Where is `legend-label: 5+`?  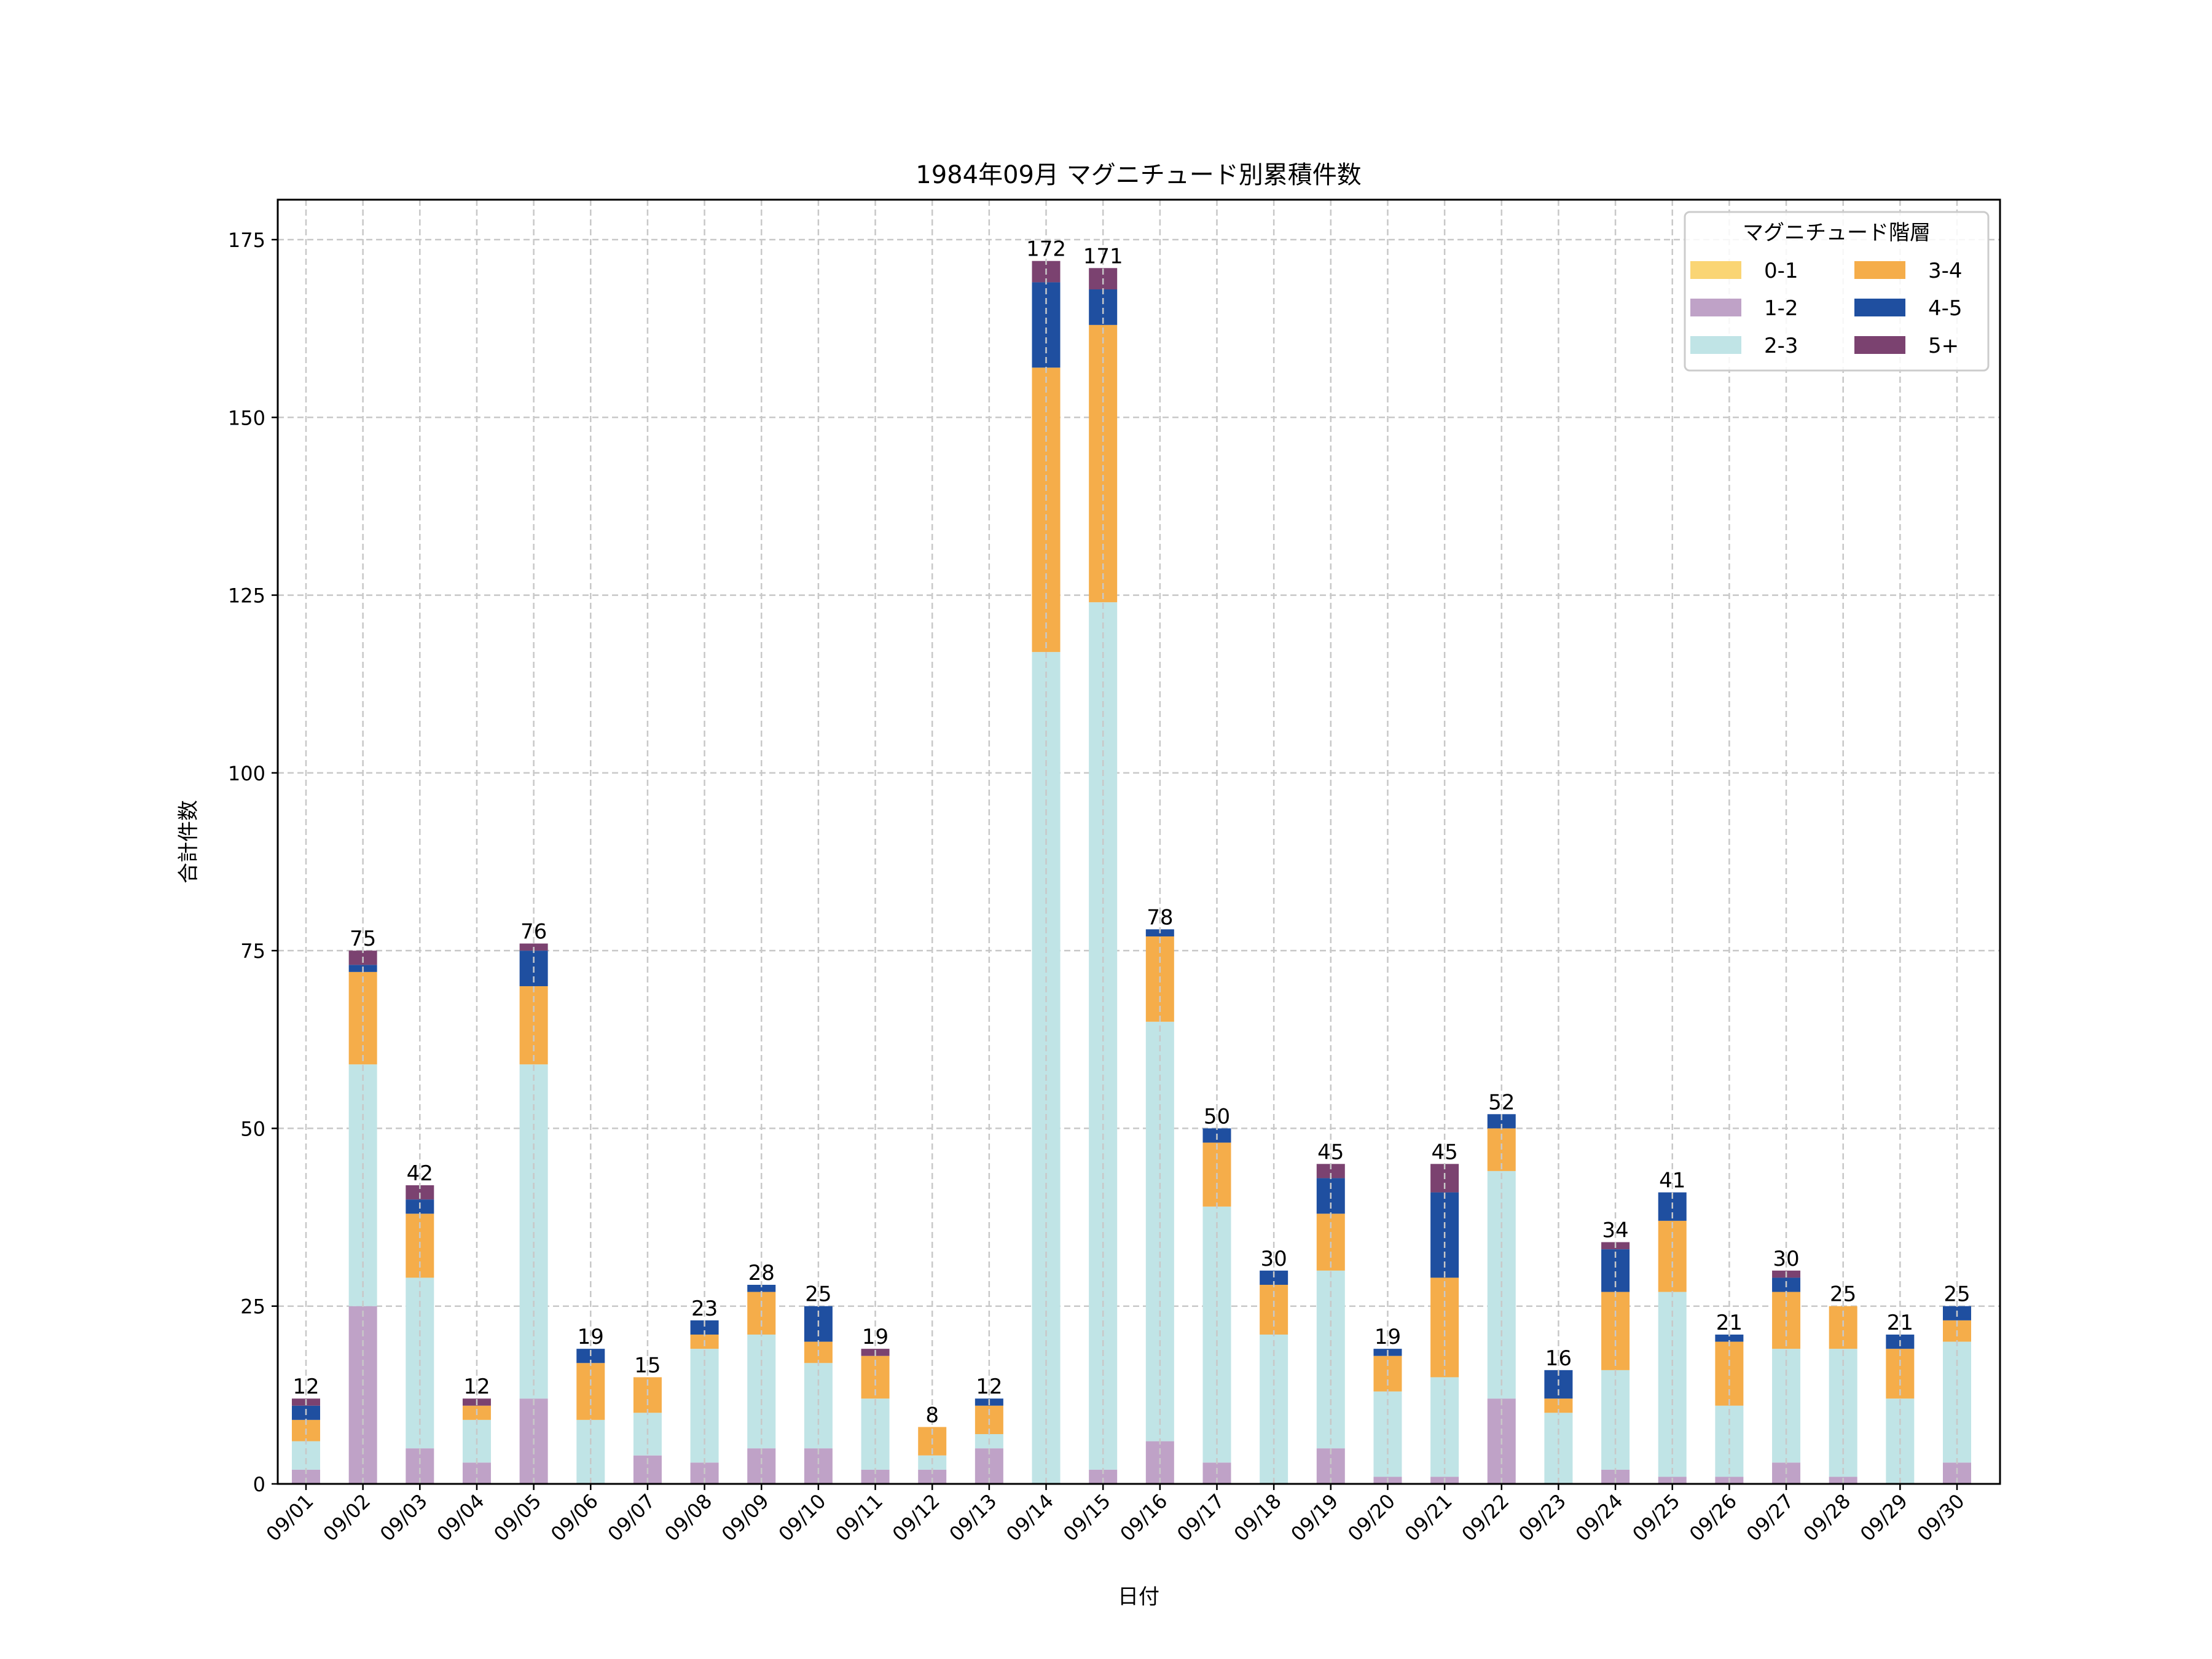 legend-label: 5+ is located at coordinates (1943, 346).